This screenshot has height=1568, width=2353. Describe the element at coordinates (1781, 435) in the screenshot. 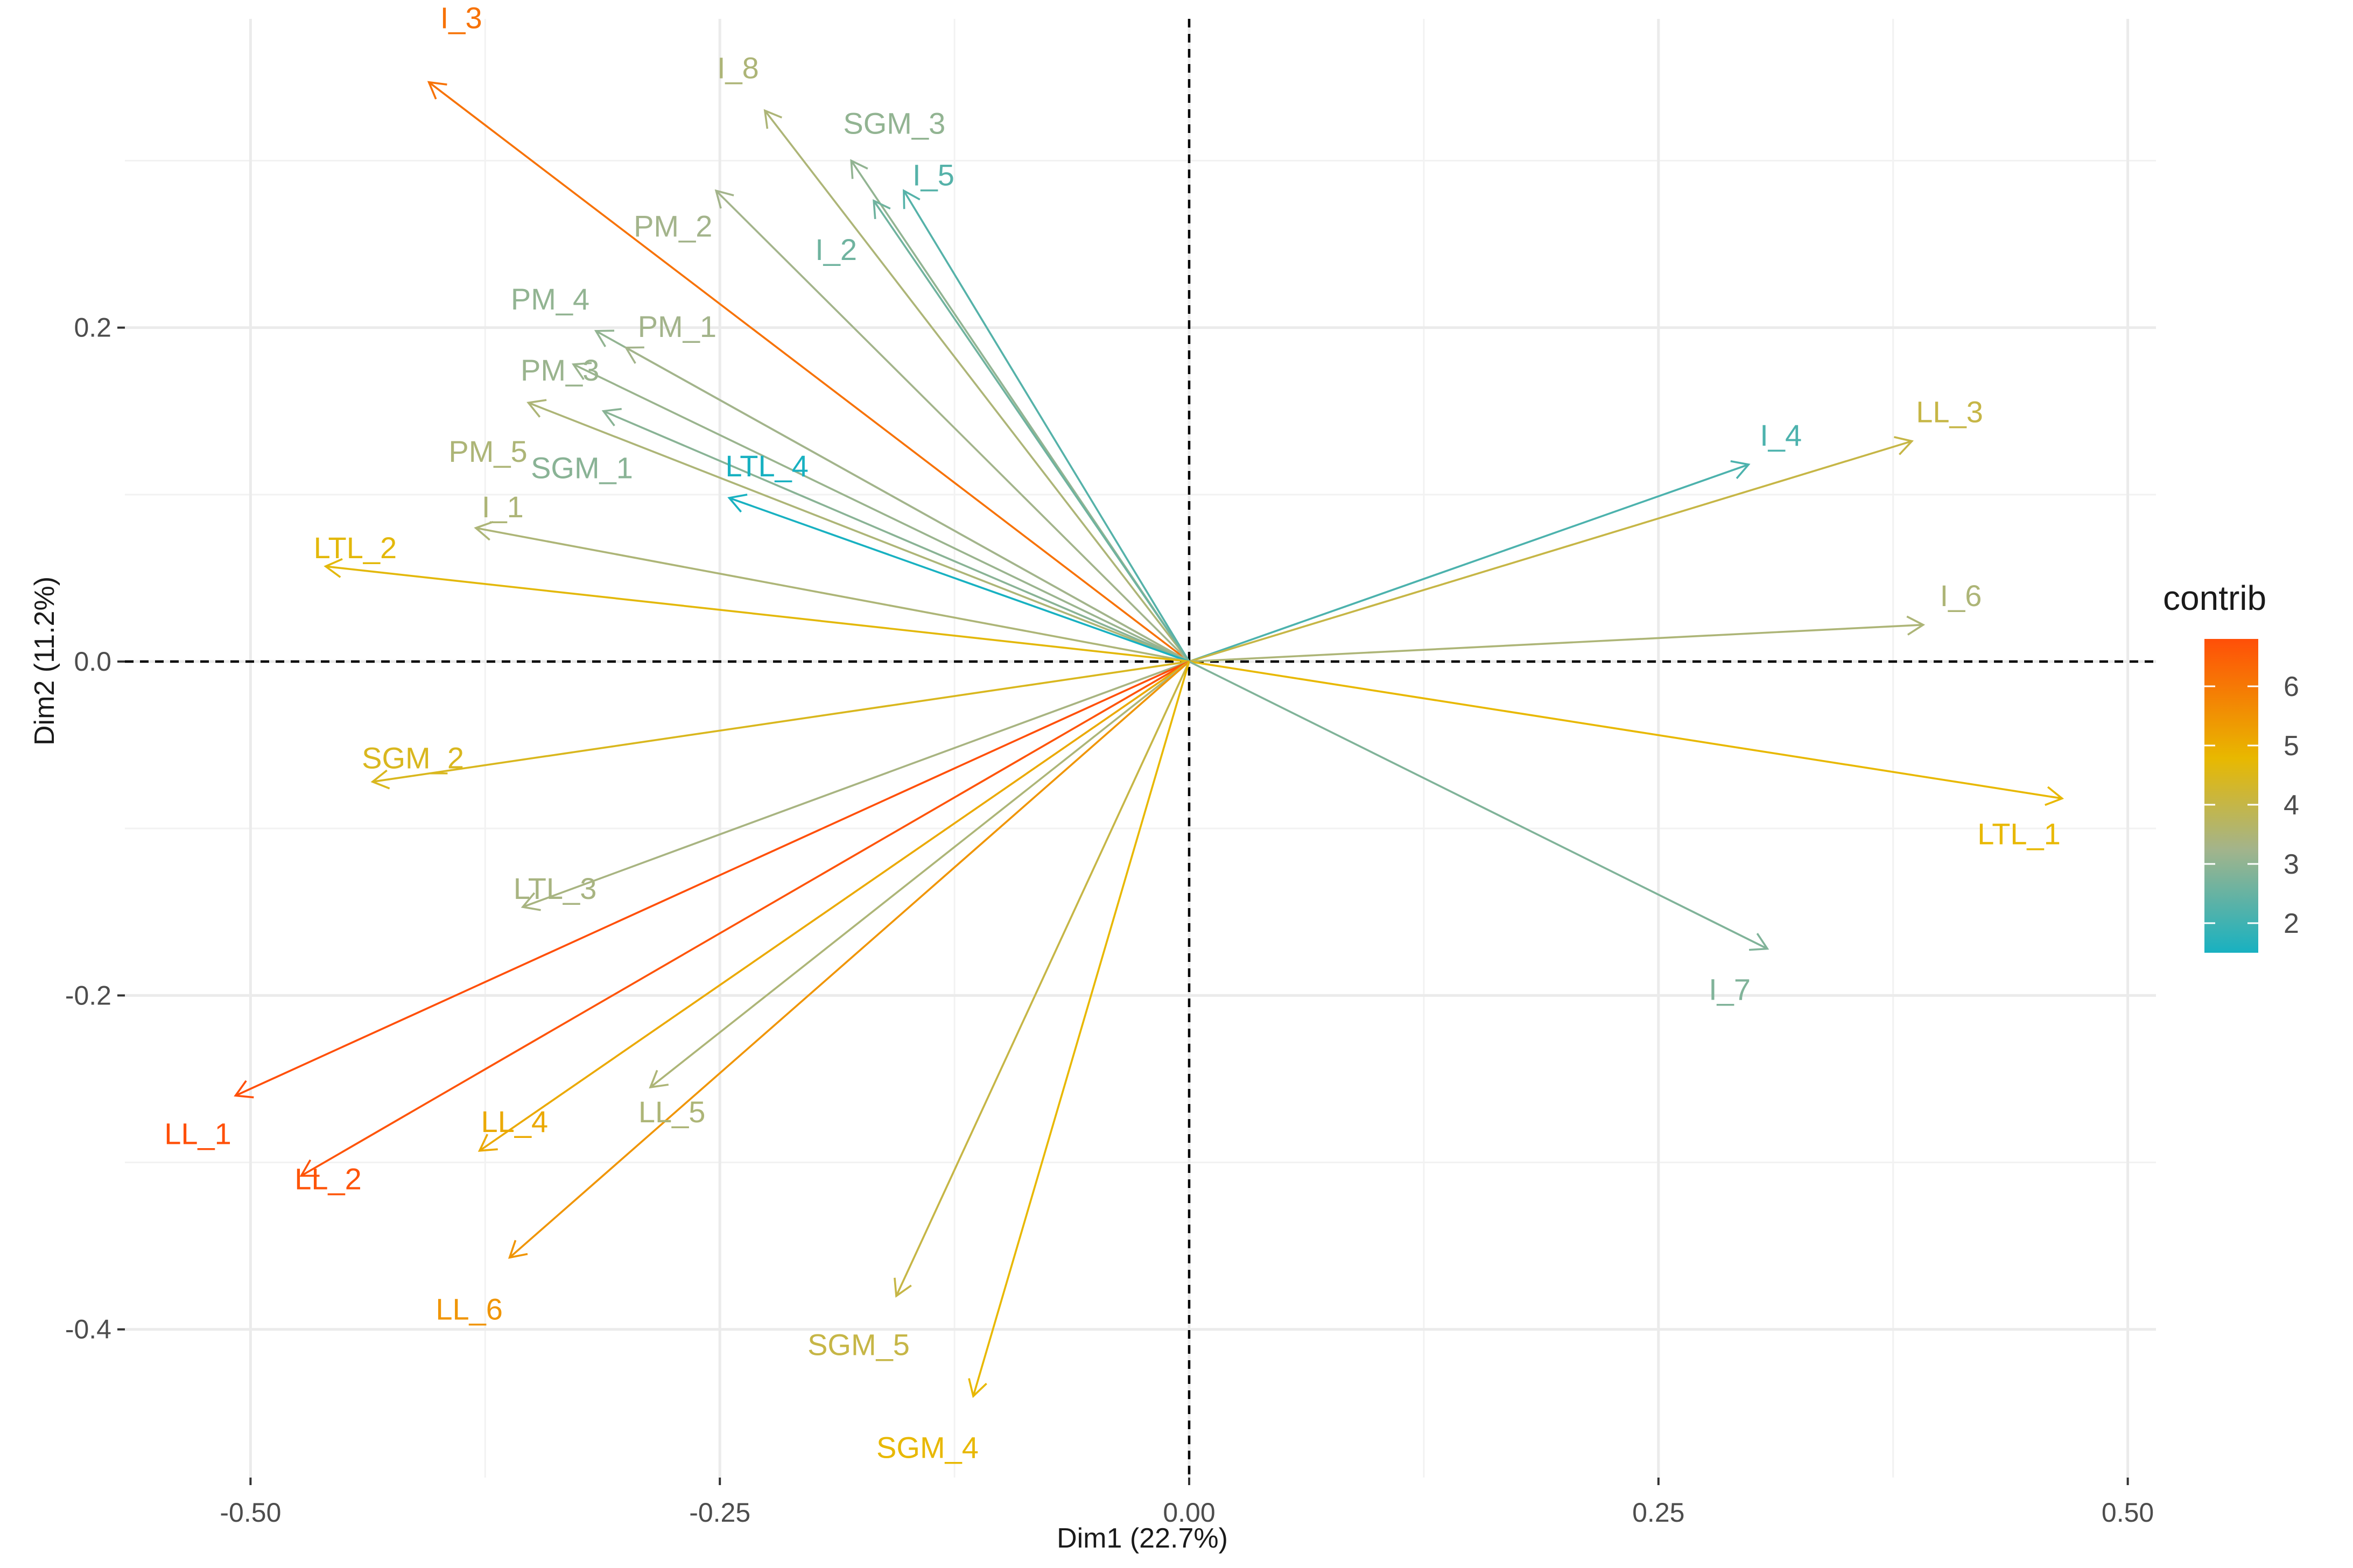

I see `label-i-4: I_4` at that location.